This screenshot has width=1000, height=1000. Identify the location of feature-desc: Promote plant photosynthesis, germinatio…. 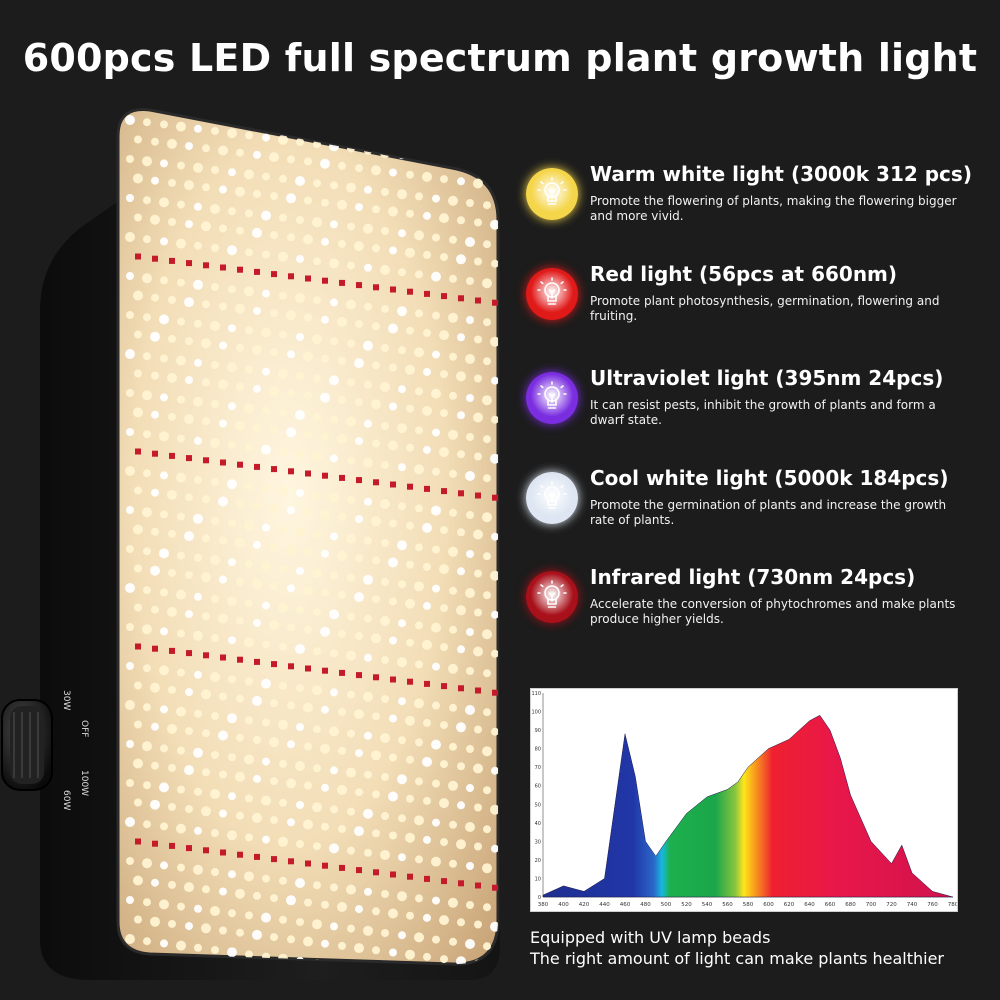
(765, 308).